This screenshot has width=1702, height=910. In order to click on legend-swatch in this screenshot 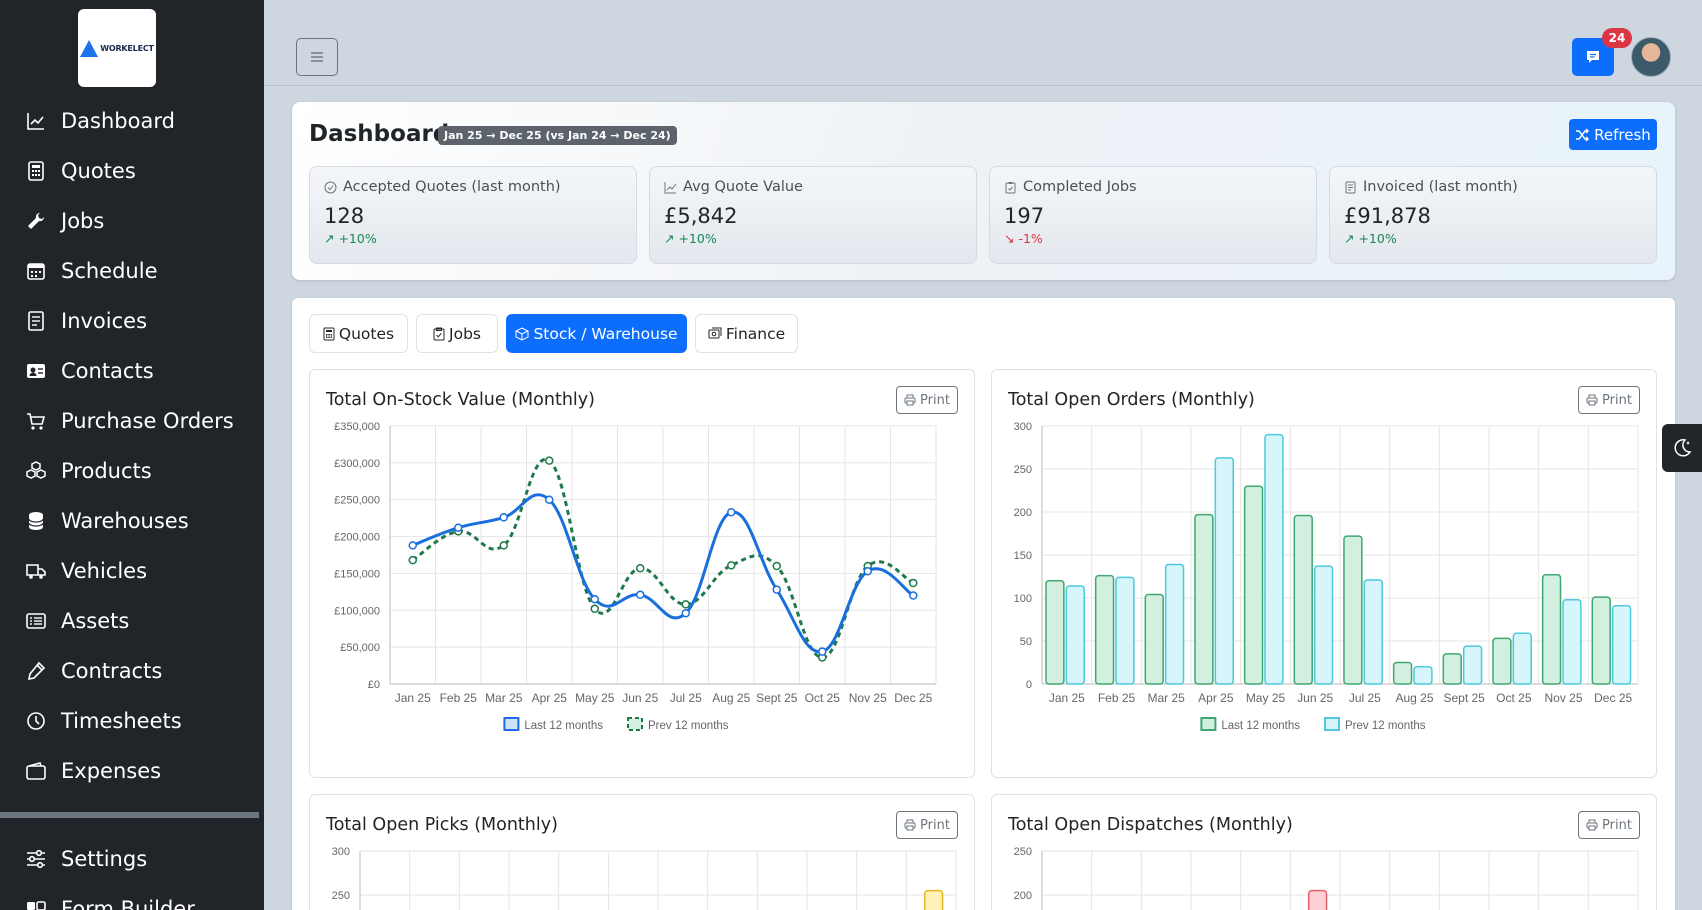, I will do `click(1332, 724)`.